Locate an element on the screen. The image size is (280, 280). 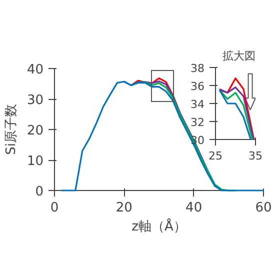
chart-title: 拡大図 is located at coordinates (239, 56).